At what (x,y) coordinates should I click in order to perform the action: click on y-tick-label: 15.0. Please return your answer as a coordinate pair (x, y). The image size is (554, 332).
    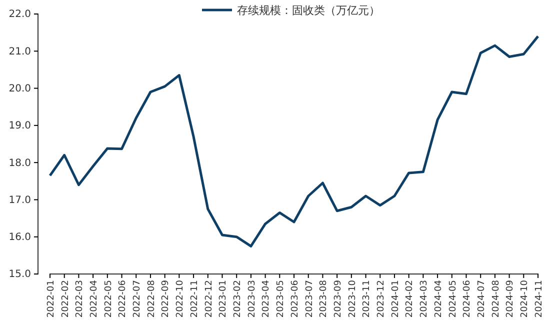
    Looking at the image, I should click on (19, 274).